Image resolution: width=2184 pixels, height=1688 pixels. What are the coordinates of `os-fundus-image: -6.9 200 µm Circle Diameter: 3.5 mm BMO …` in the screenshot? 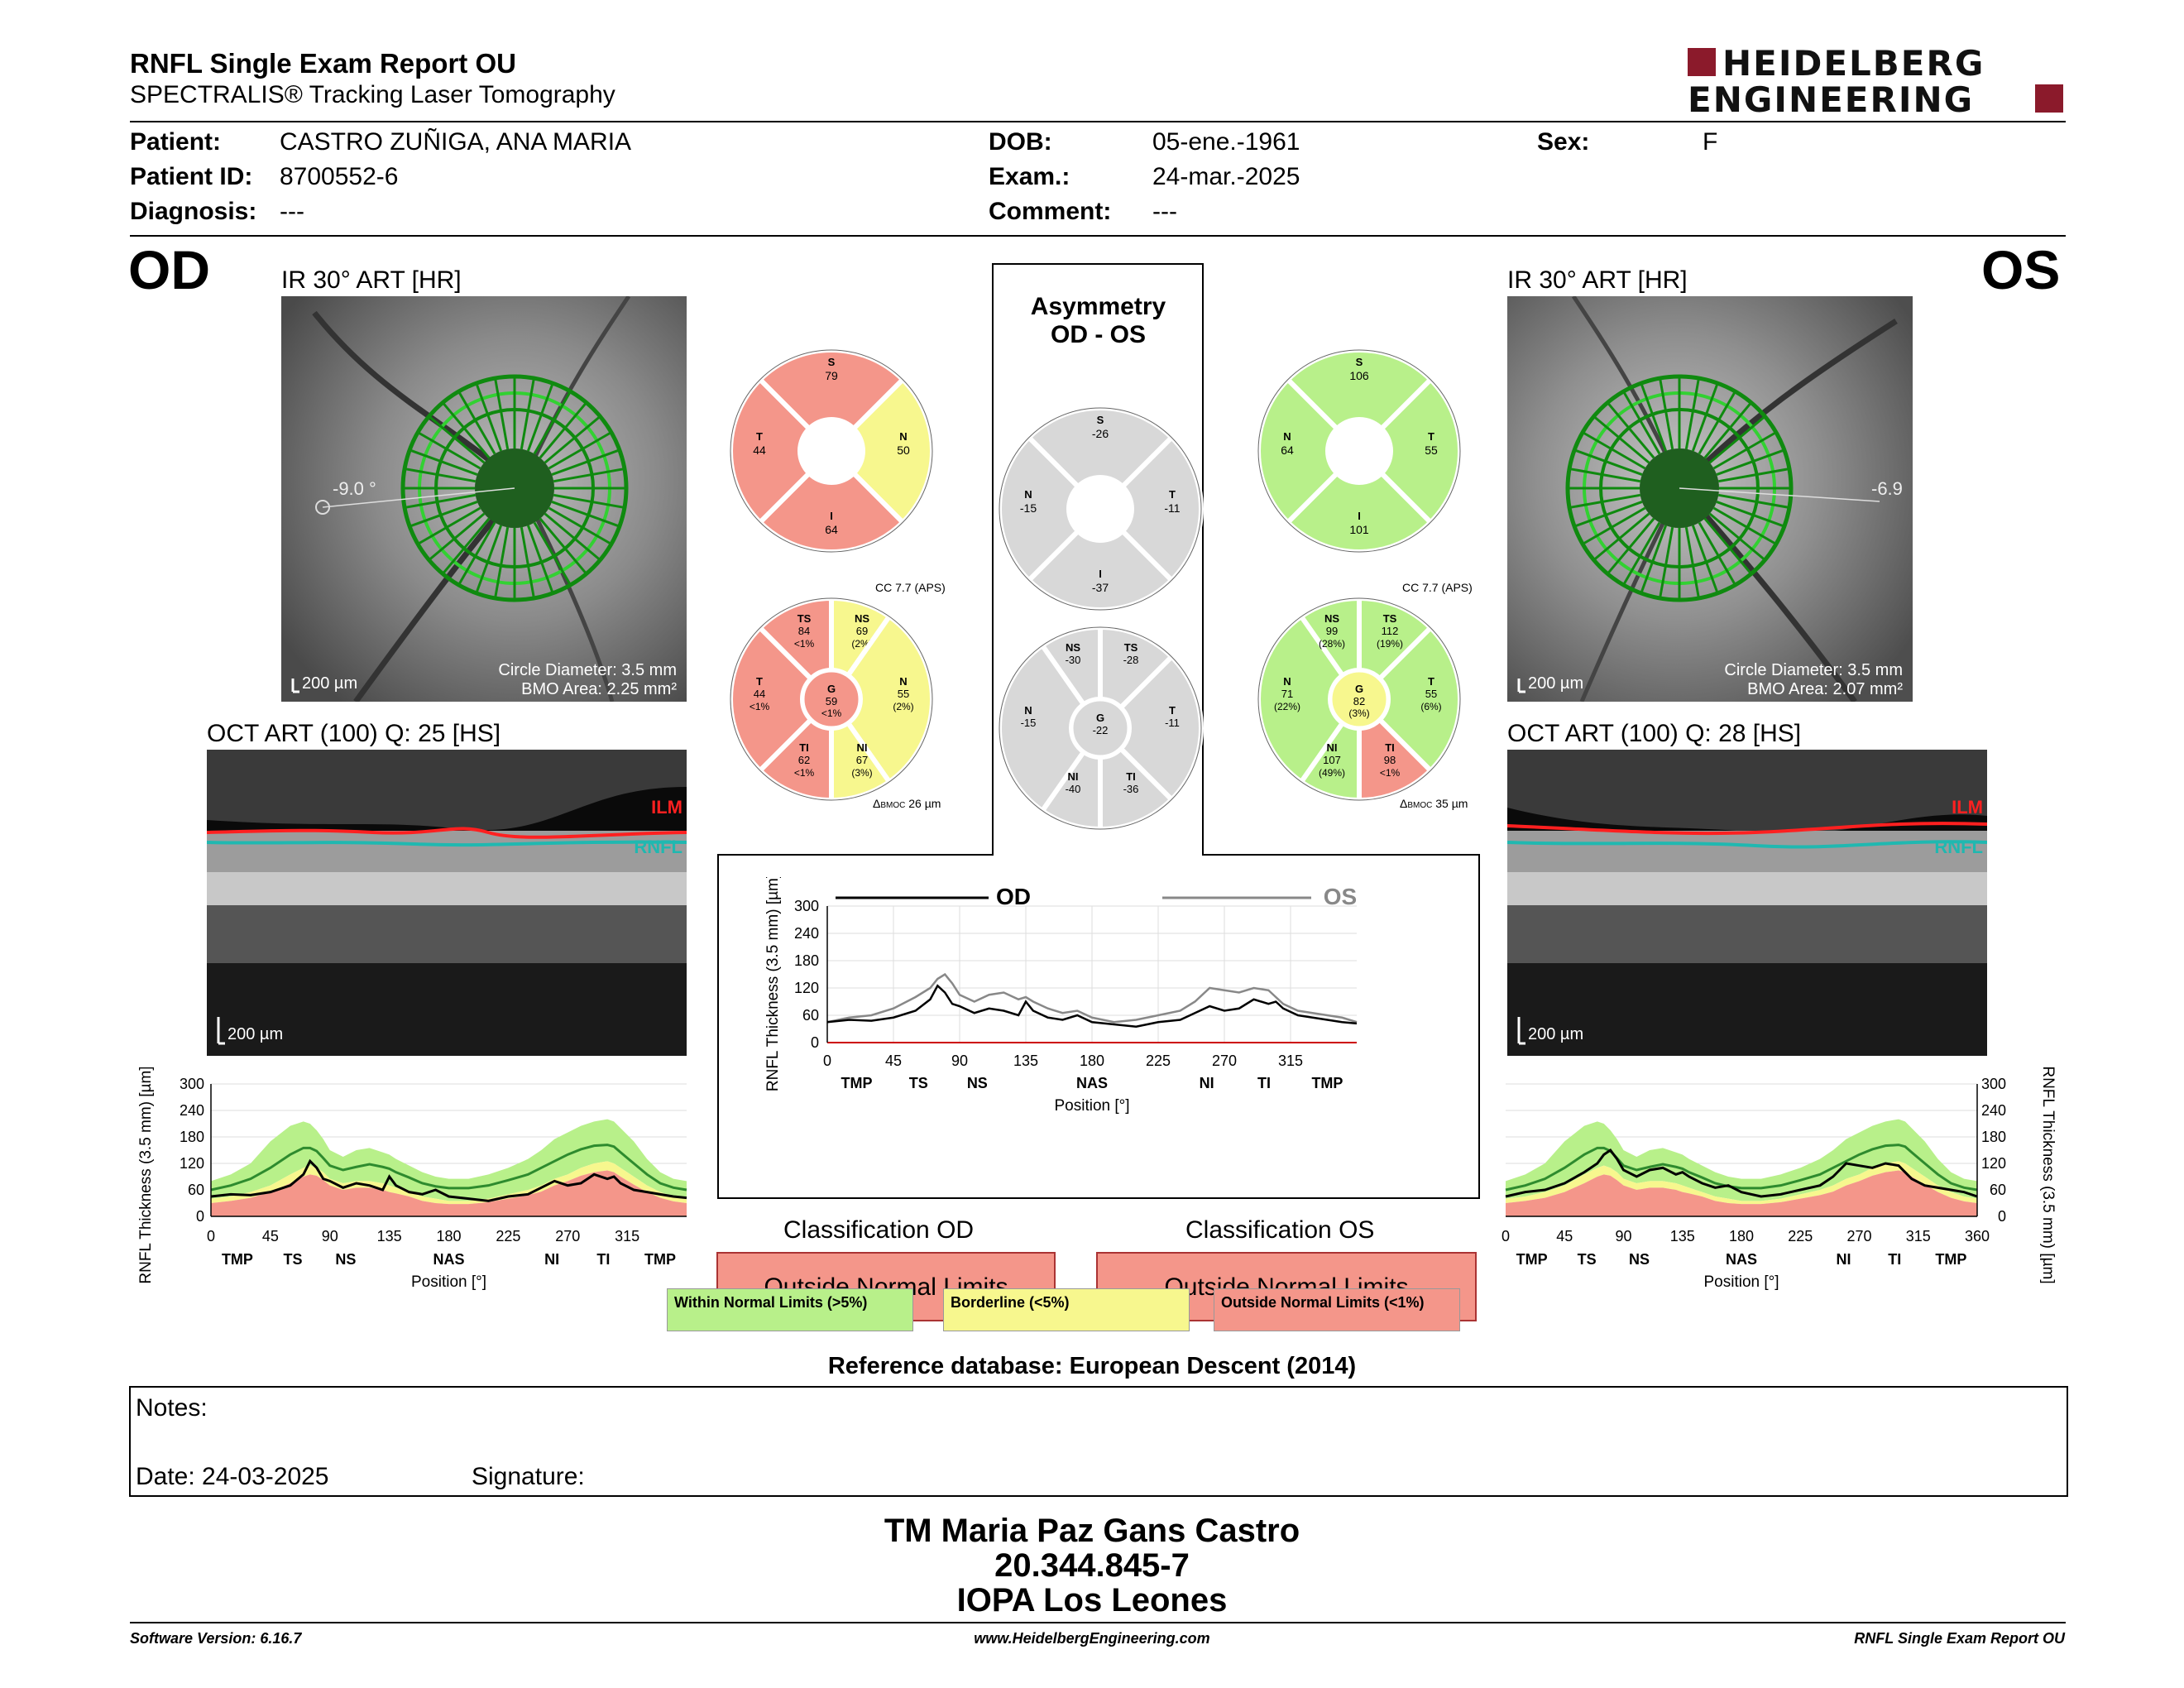 It's located at (1710, 499).